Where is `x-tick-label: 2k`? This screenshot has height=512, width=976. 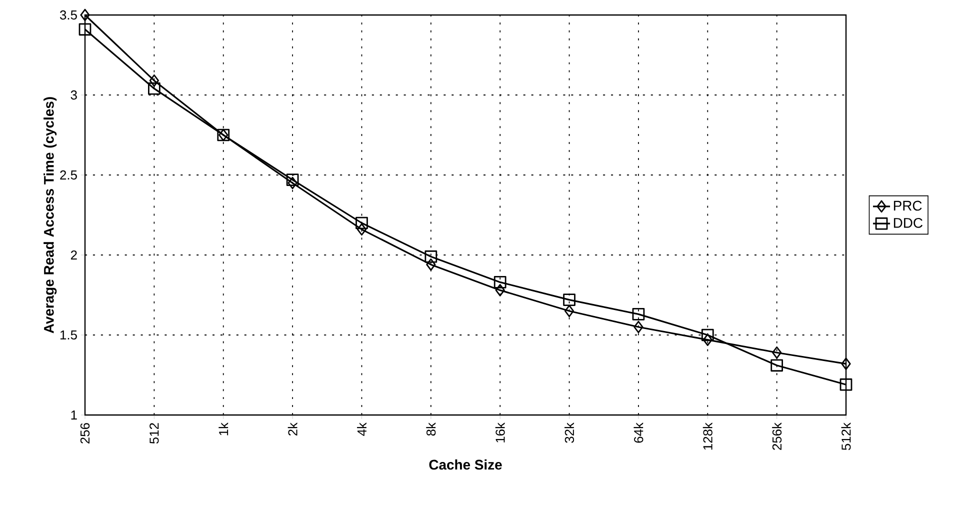 x-tick-label: 2k is located at coordinates (293, 429).